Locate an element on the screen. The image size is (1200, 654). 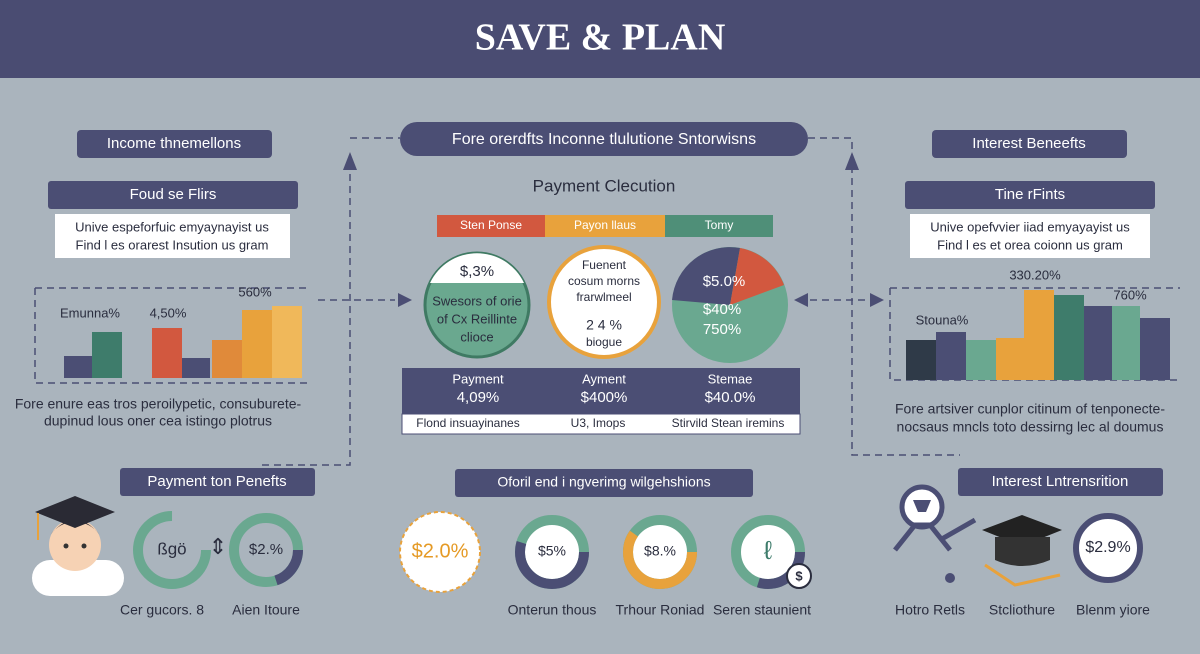
circle-cap is located at coordinates (477, 268).